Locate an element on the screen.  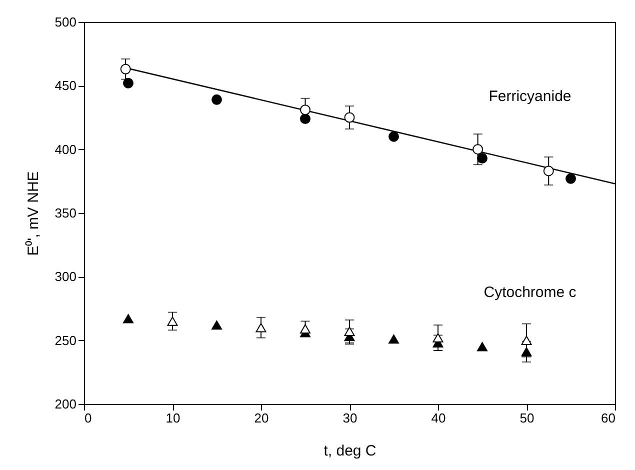
y-tick-label: 450 is located at coordinates (65, 86).